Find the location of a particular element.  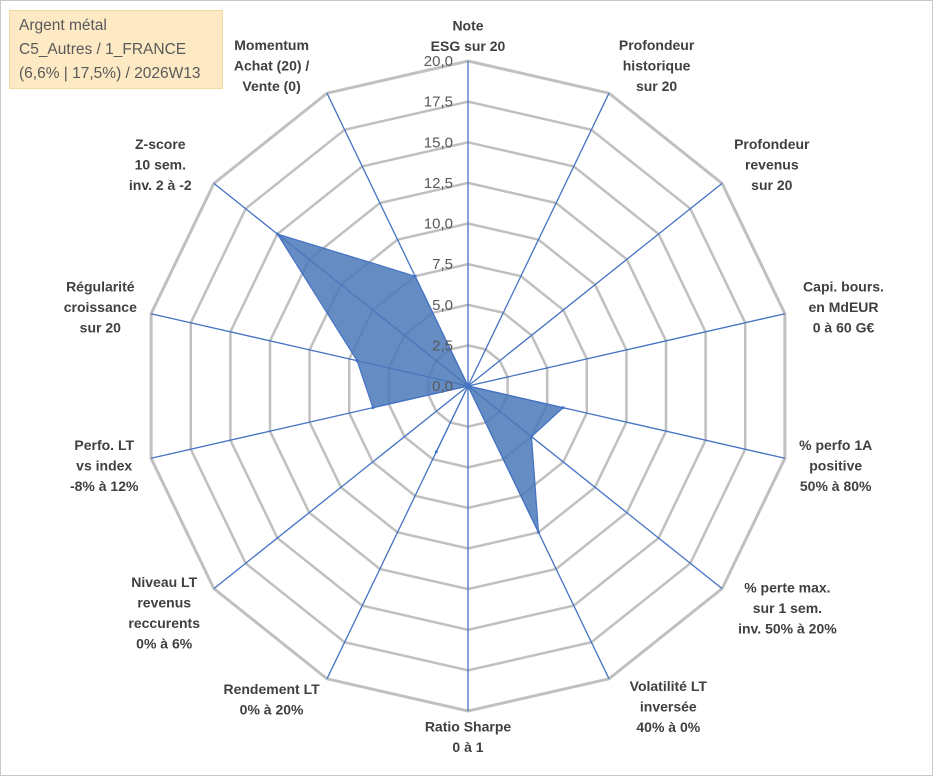

tick-label: 10,0 is located at coordinates (438, 224).